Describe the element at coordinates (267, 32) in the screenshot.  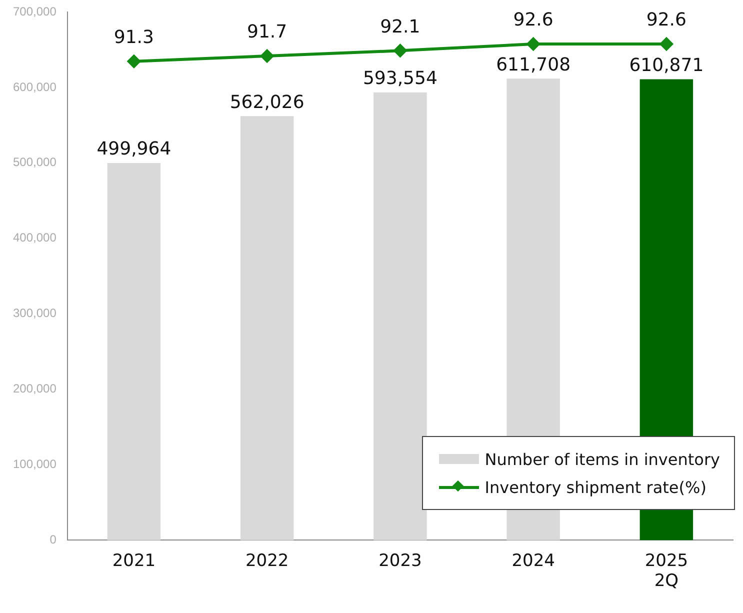
I see `data-label: 91.7` at that location.